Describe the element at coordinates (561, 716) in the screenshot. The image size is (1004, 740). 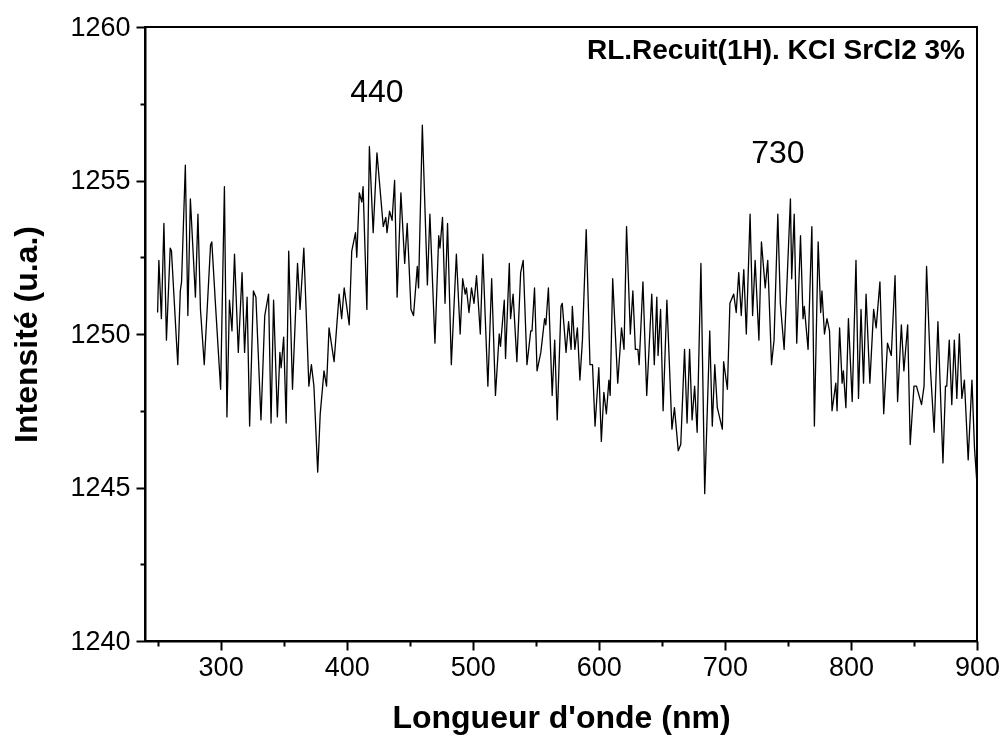
I see `x-axis-title: Longueur d'onde (nm)` at that location.